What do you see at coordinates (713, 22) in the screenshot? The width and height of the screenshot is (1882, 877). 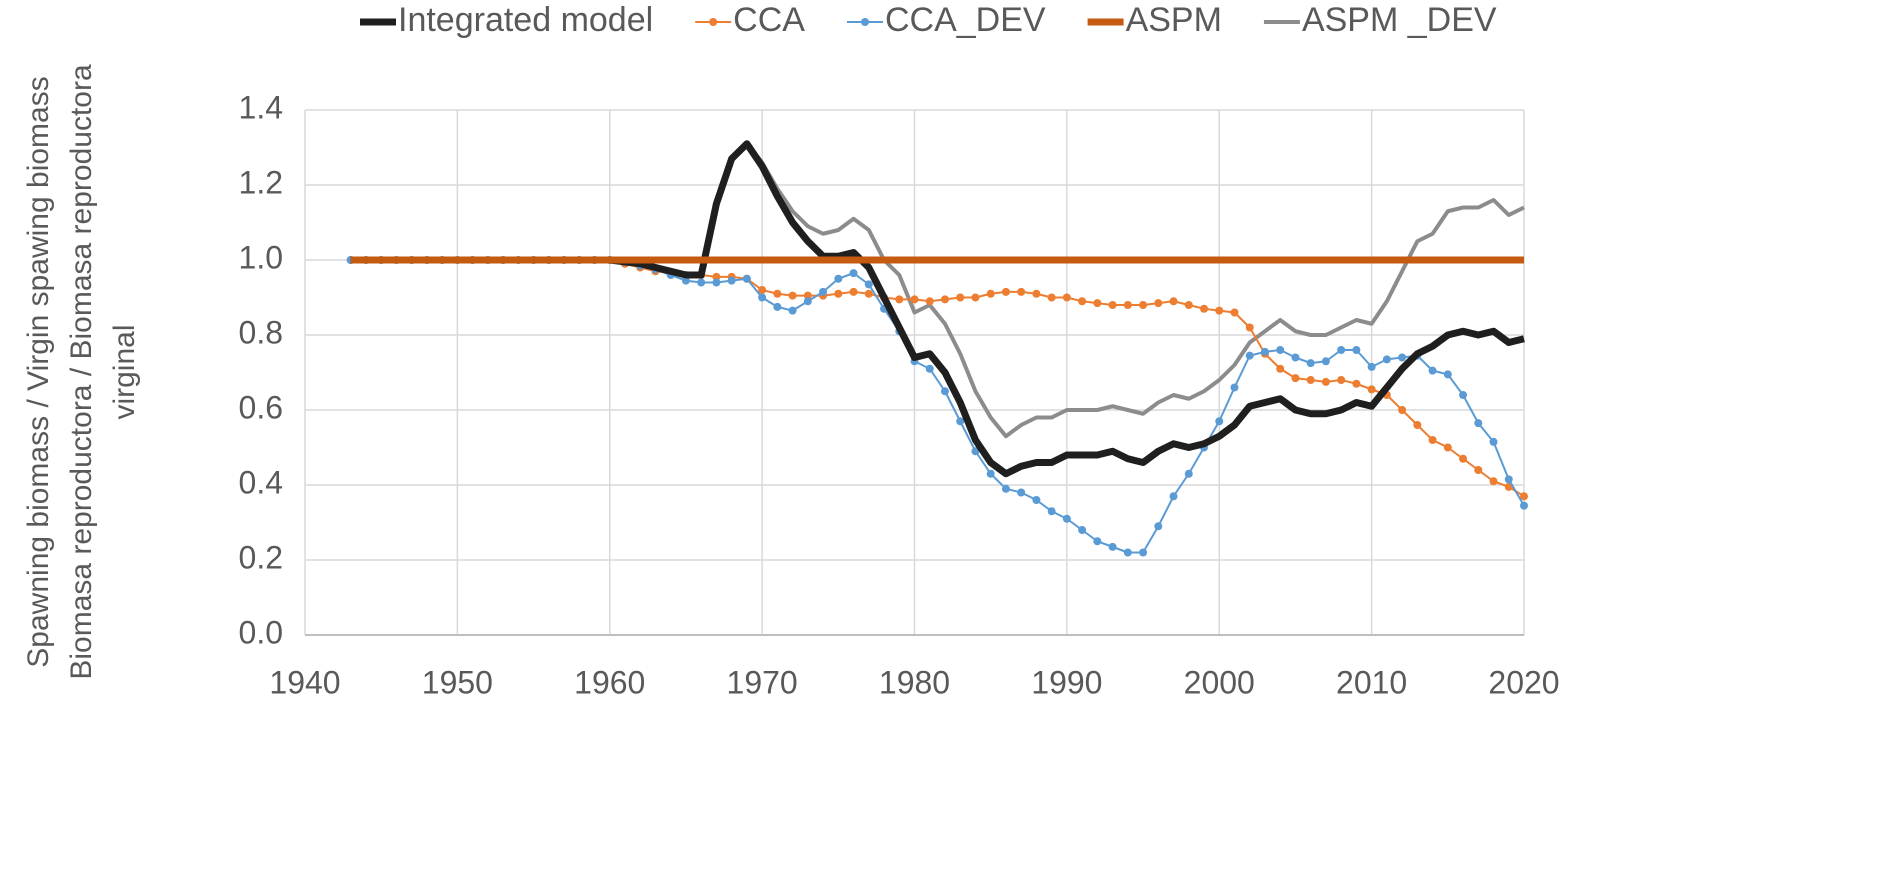 I see `legend-marker` at bounding box center [713, 22].